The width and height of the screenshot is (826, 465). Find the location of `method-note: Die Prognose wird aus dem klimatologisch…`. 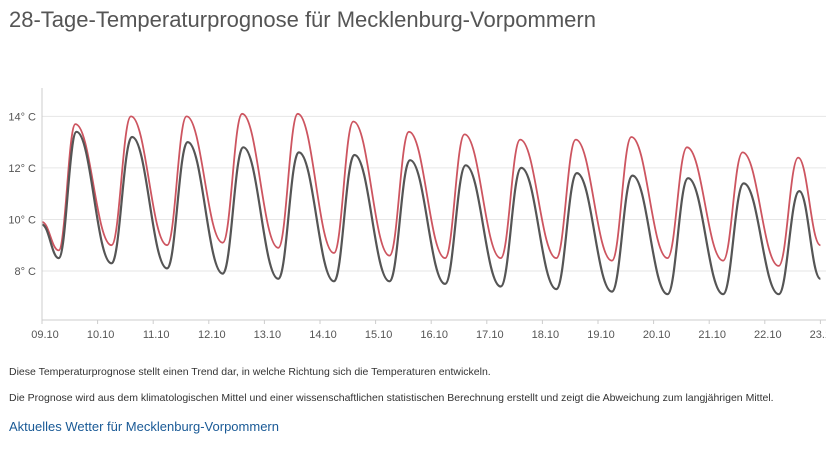

method-note: Die Prognose wird aus dem klimatologisch… is located at coordinates (391, 398).